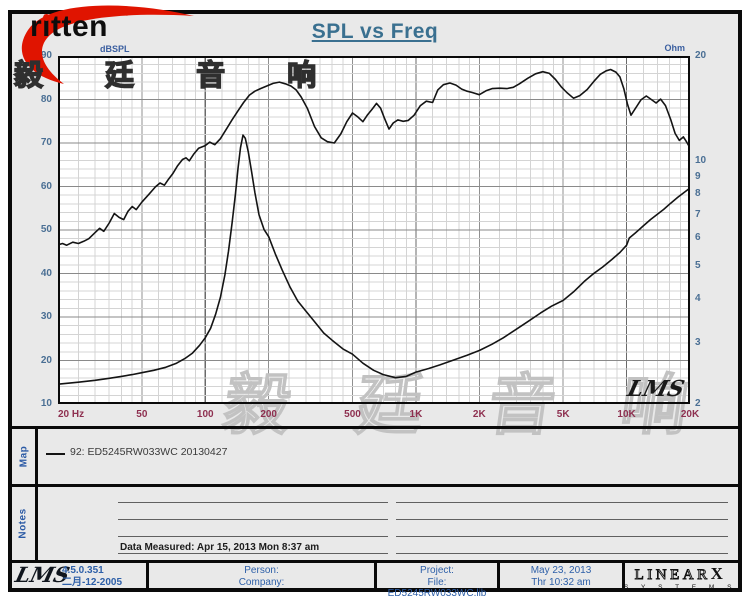 The width and height of the screenshot is (750, 600). I want to click on y-left-tick-label: 30, so click(46, 316).